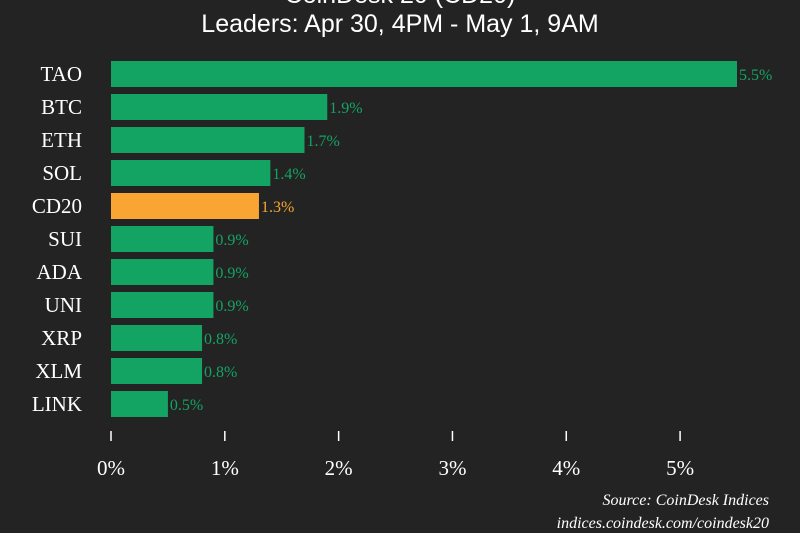 The width and height of the screenshot is (800, 533). I want to click on x-tick-label: 0%, so click(111, 468).